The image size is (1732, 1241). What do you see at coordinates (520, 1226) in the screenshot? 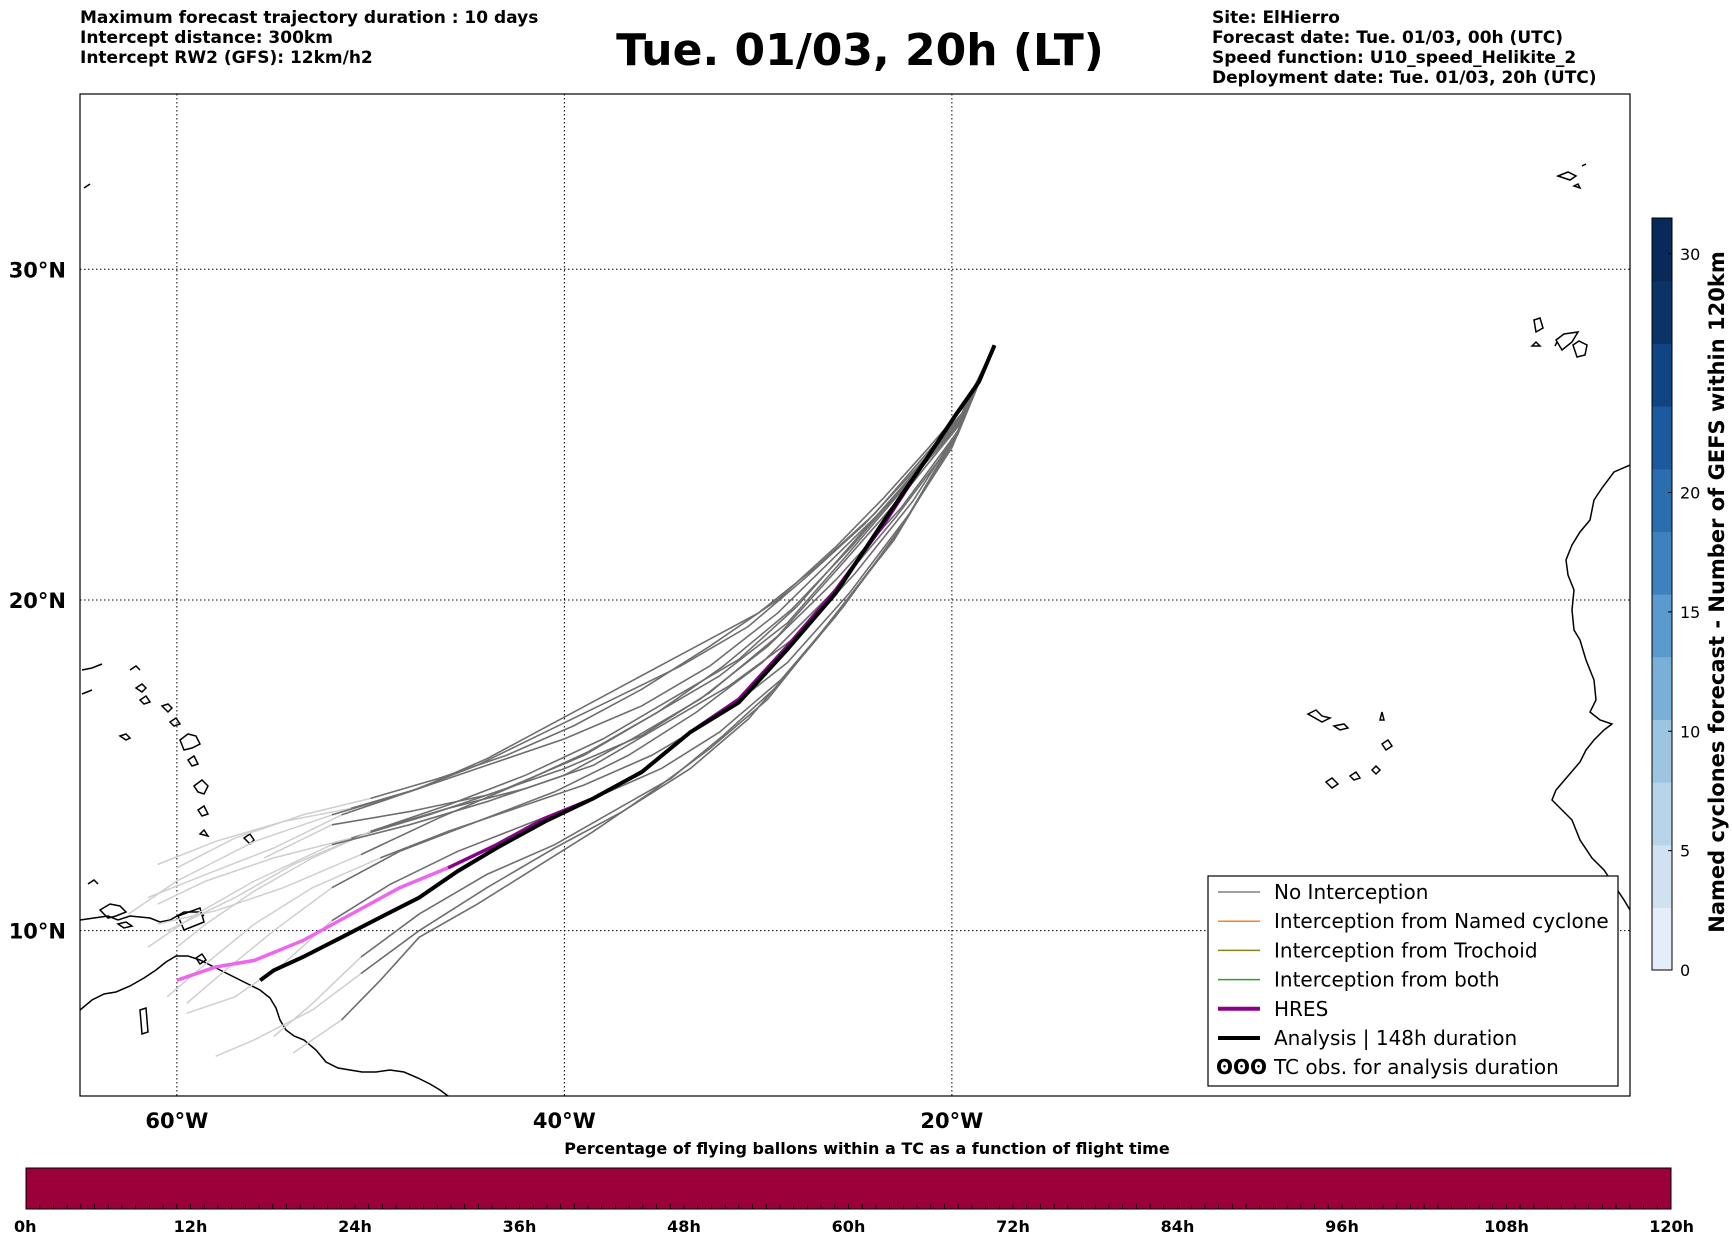
I see `time-bar-label: 36h` at bounding box center [520, 1226].